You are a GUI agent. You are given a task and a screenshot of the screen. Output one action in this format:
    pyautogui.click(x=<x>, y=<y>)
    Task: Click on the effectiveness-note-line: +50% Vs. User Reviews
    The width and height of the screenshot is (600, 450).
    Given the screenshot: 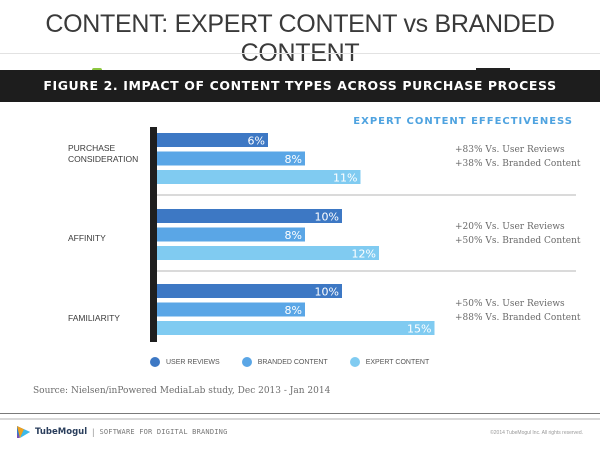 What is the action you would take?
    pyautogui.click(x=510, y=304)
    